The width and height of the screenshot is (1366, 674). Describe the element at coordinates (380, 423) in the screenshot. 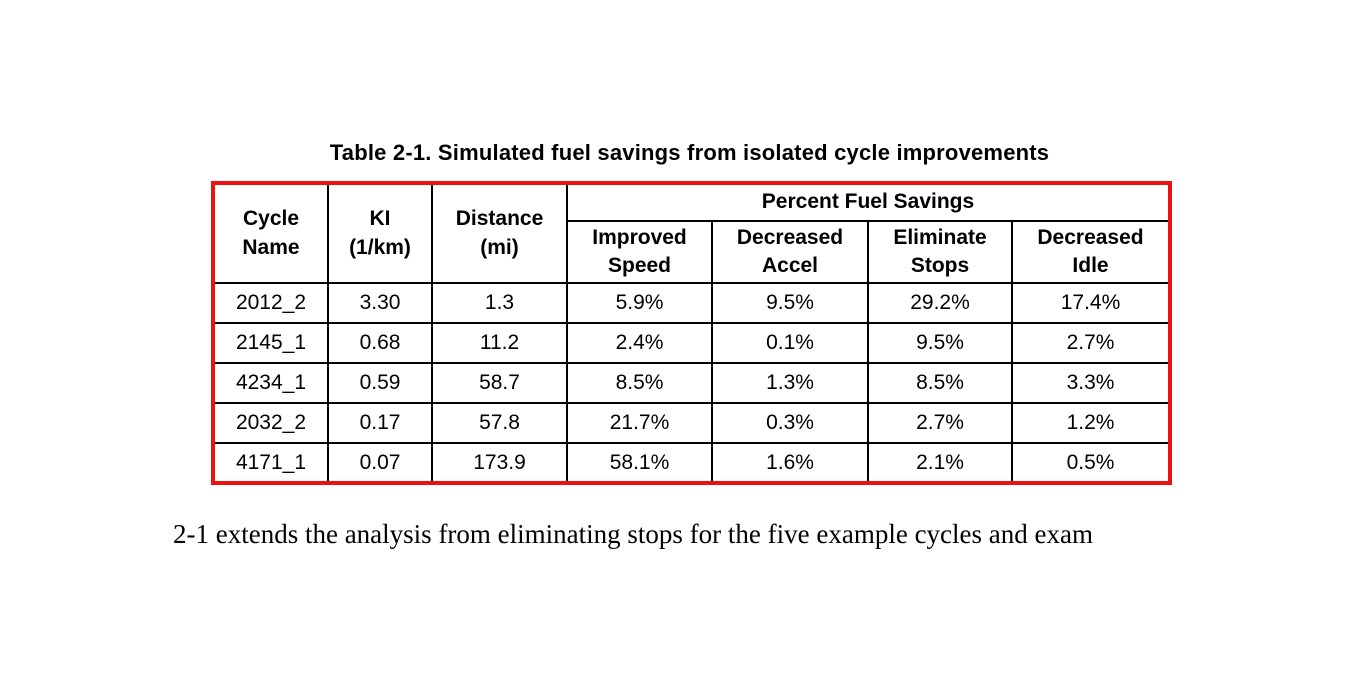

I see `cell-ki: 0.17` at that location.